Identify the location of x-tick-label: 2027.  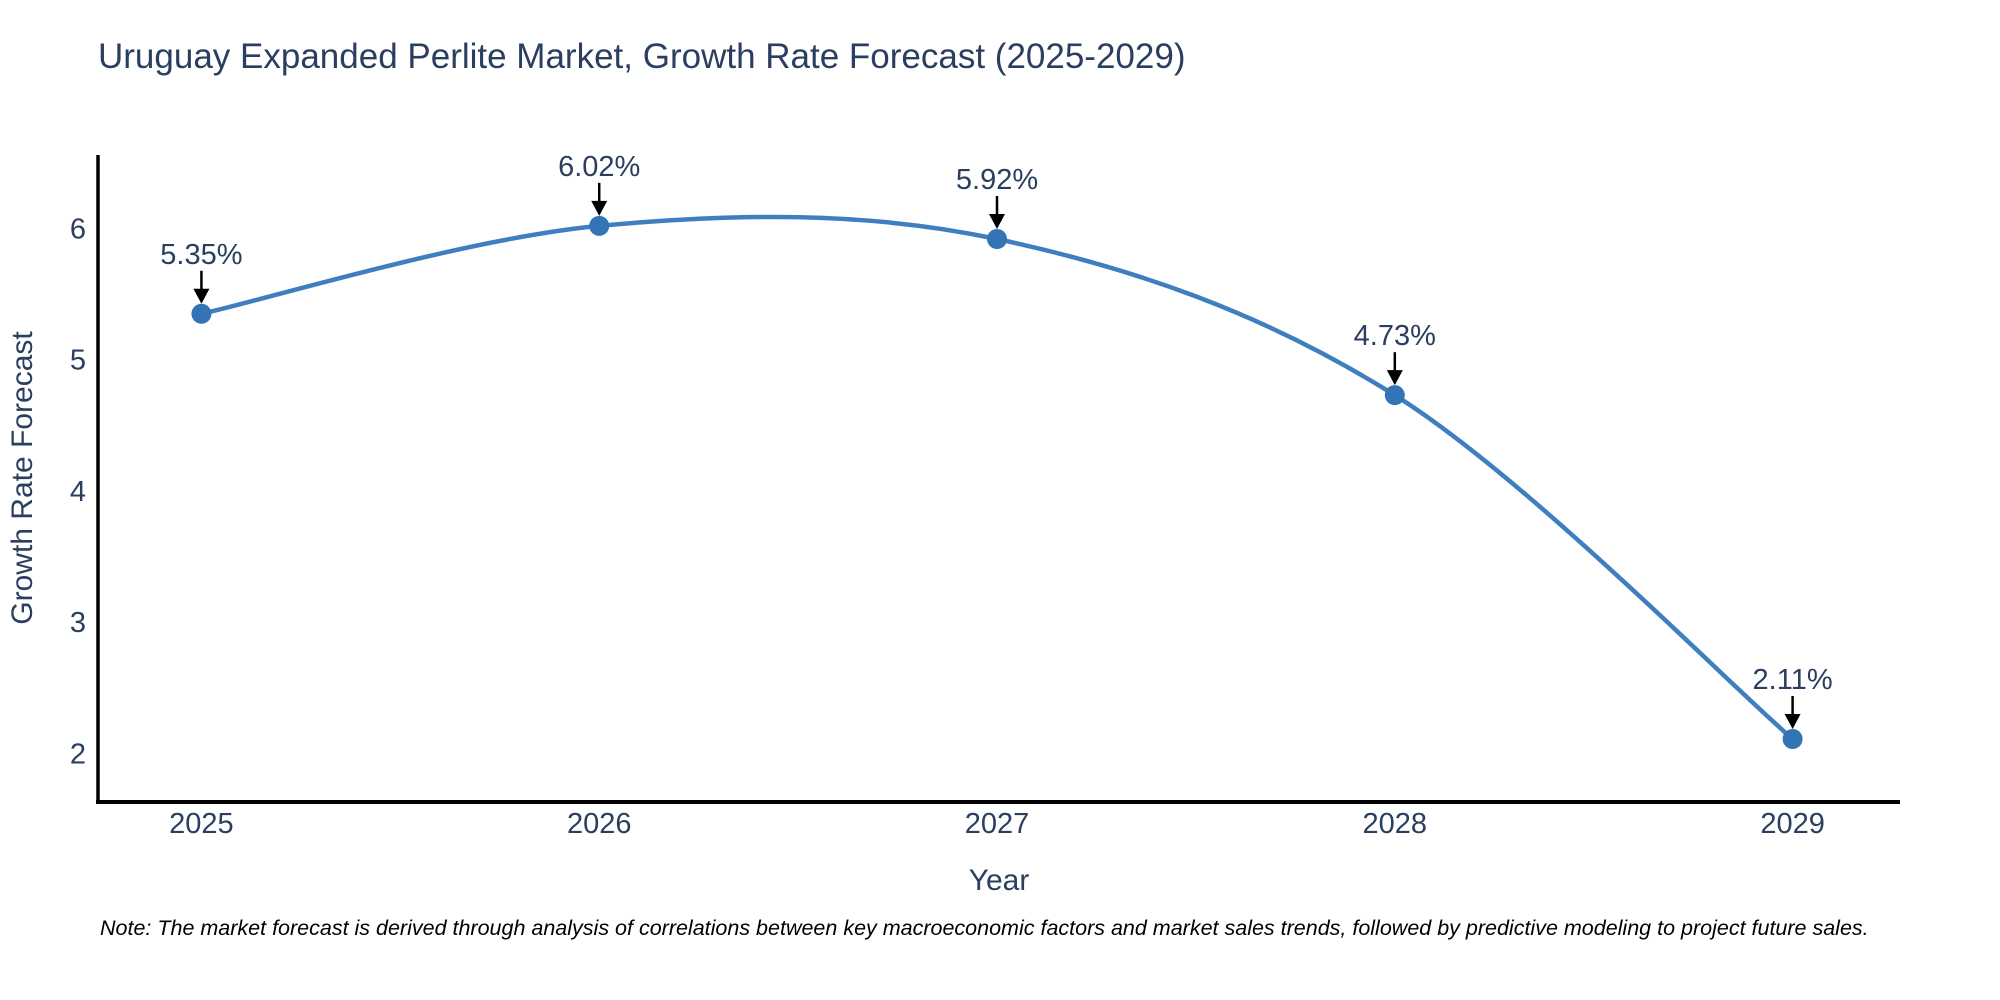
(997, 824).